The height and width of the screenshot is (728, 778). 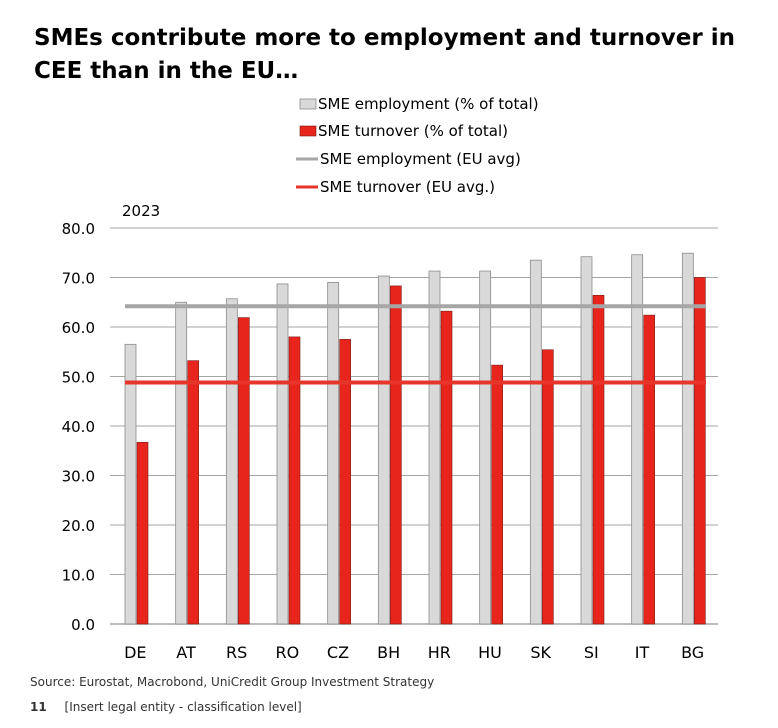 What do you see at coordinates (78, 477) in the screenshot?
I see `y-tick-label: 30.0` at bounding box center [78, 477].